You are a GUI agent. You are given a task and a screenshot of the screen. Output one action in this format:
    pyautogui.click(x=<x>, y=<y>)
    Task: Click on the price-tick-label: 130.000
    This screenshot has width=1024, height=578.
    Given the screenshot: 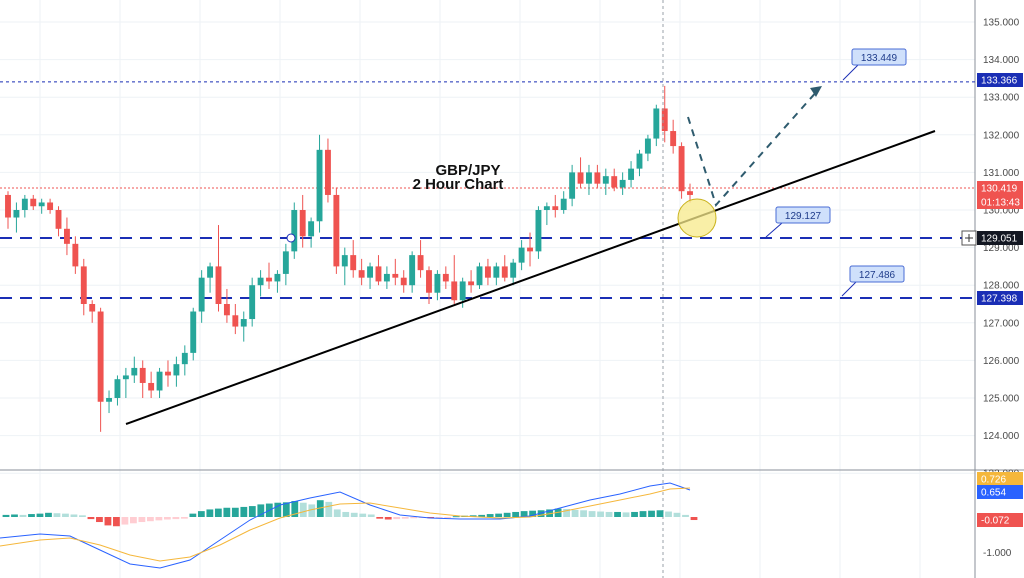 What is the action you would take?
    pyautogui.click(x=1001, y=211)
    